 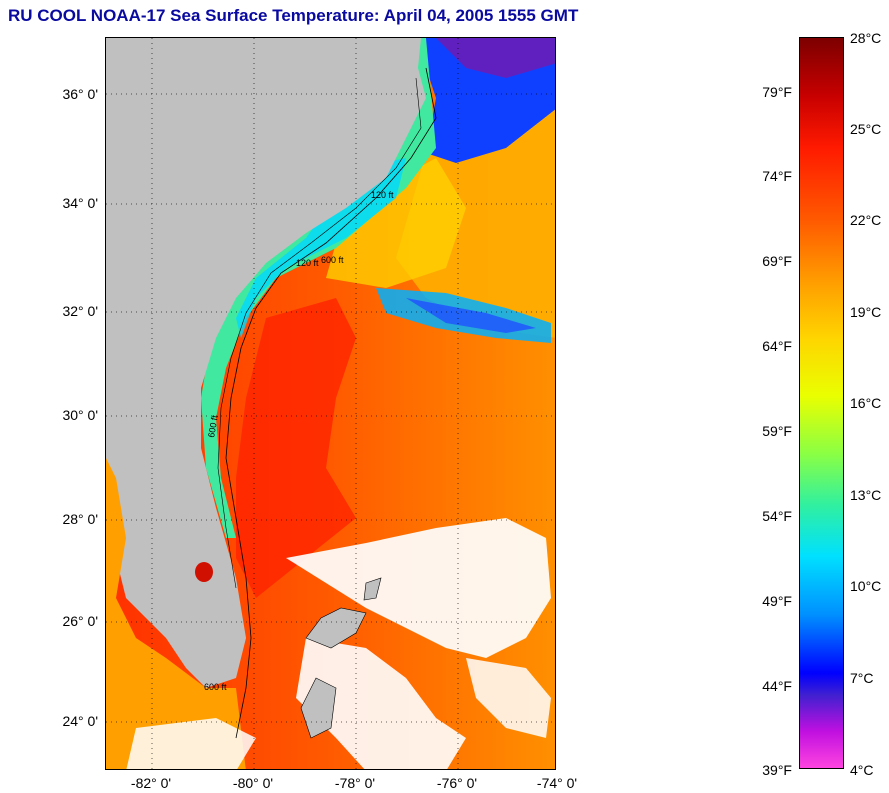 I want to click on contour-120ft, so click(x=319, y=333).